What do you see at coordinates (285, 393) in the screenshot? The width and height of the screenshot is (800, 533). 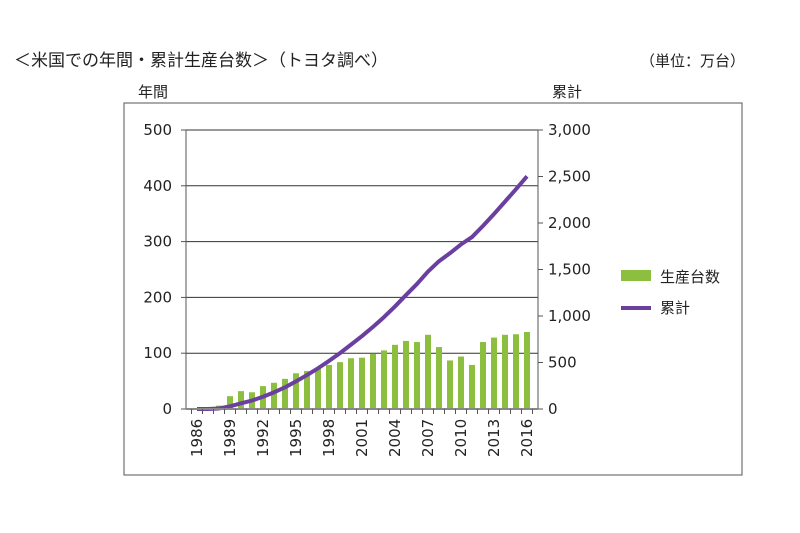 I see `bar-1994` at bounding box center [285, 393].